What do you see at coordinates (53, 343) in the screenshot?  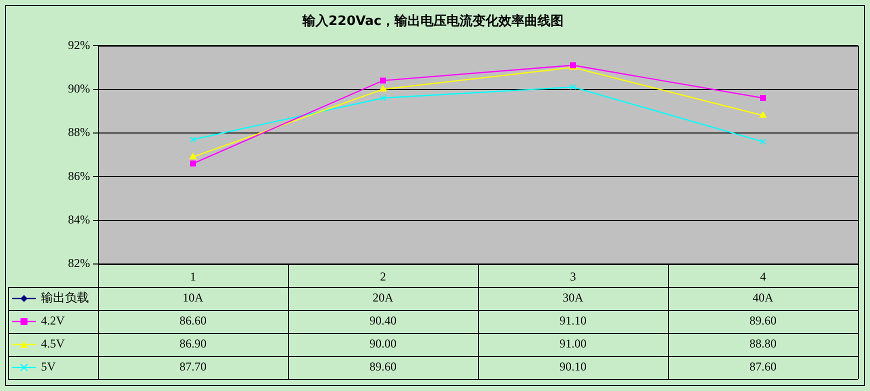 I see `legend-label: 4.5V` at bounding box center [53, 343].